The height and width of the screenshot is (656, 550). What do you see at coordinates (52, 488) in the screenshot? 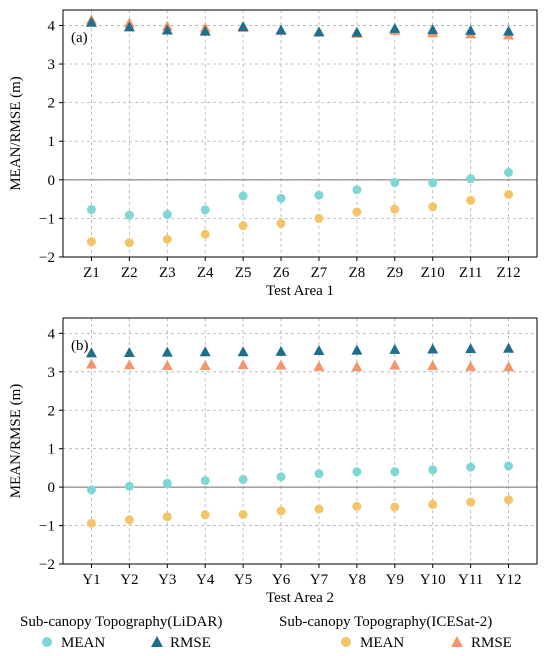
I see `panel-b-ytick-label: 0` at bounding box center [52, 488].